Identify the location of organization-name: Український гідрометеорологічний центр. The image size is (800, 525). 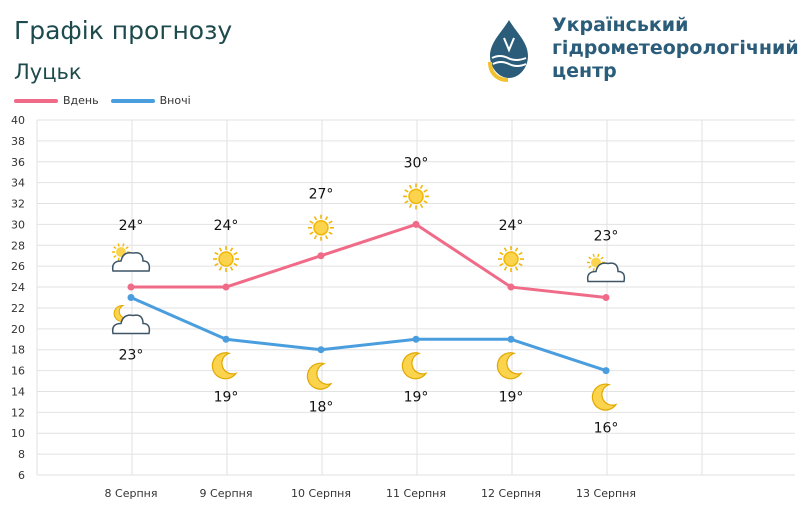
(675, 48).